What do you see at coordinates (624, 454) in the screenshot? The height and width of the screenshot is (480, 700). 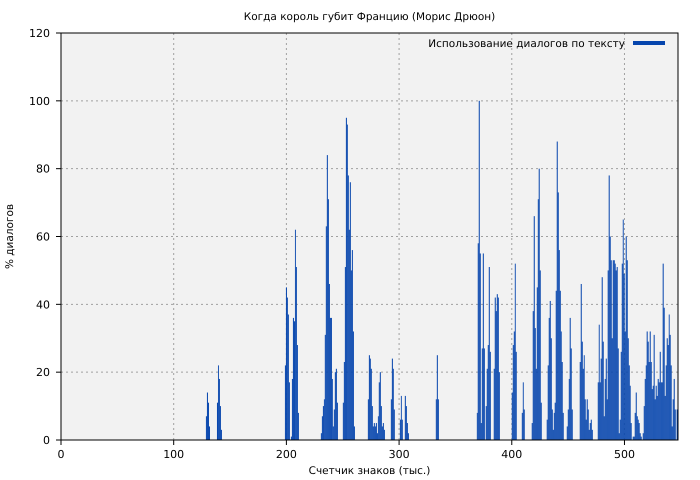 I see `x-tick-label: 500` at bounding box center [624, 454].